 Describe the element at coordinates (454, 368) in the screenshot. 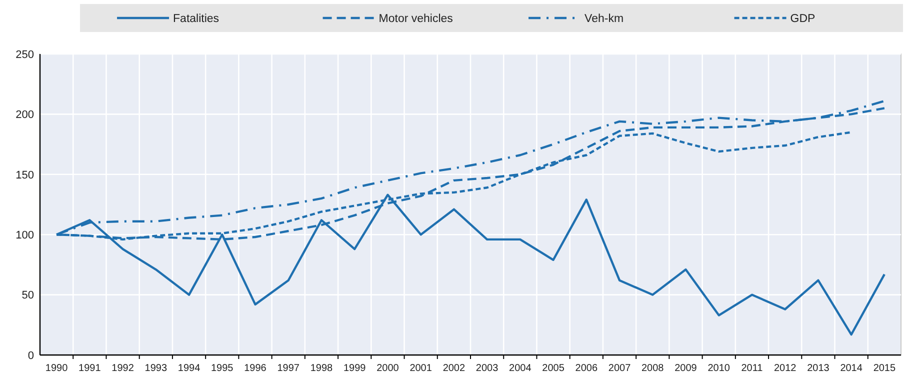

I see `x-tick-label: 2002` at that location.